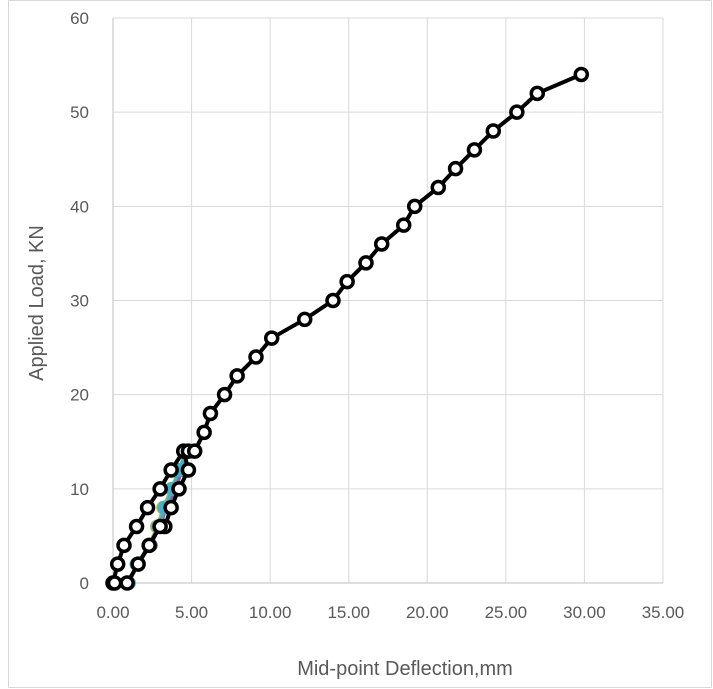 Image resolution: width=713 pixels, height=689 pixels. What do you see at coordinates (584, 612) in the screenshot?
I see `x-tick-label: 30.00` at bounding box center [584, 612].